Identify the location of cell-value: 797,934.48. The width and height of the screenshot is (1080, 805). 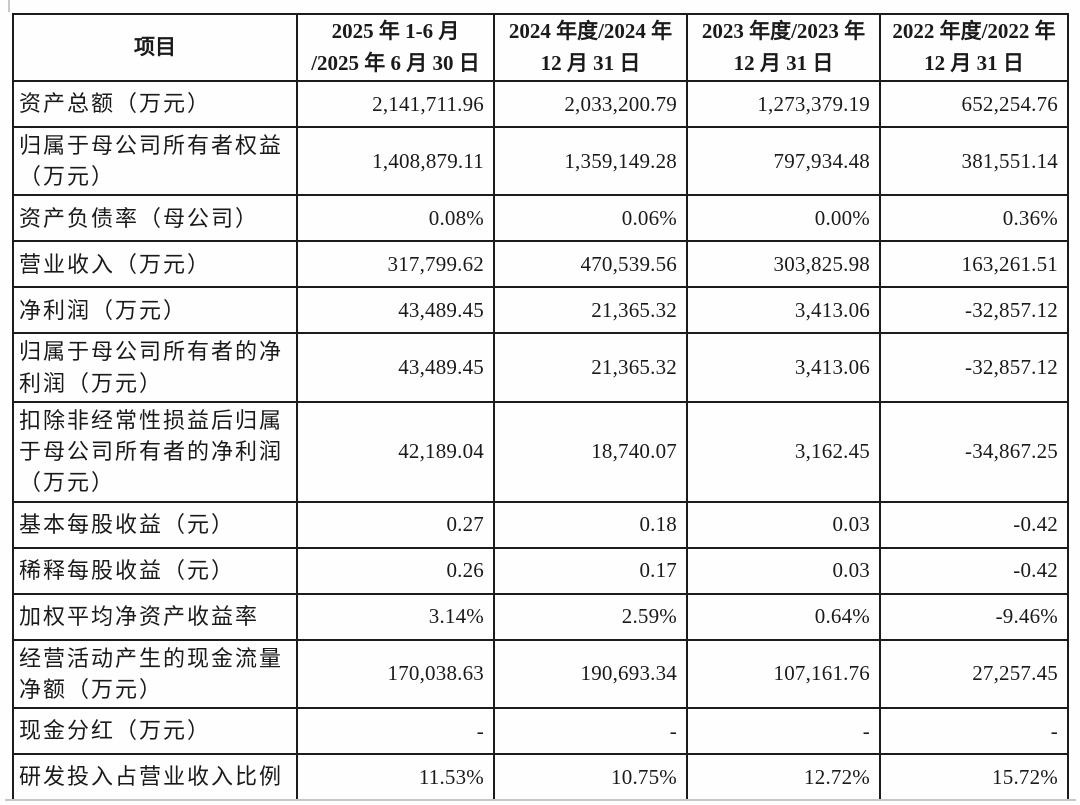
(783, 161).